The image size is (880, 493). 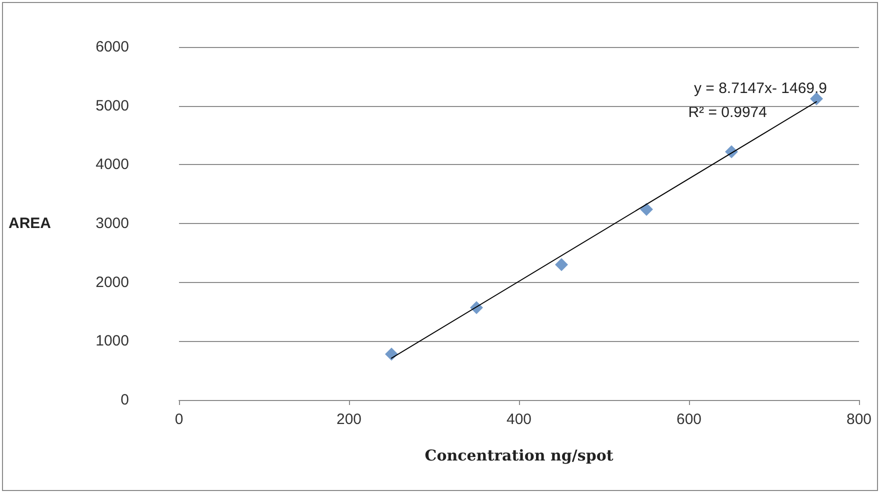 What do you see at coordinates (349, 419) in the screenshot?
I see `x-tick-label: 200` at bounding box center [349, 419].